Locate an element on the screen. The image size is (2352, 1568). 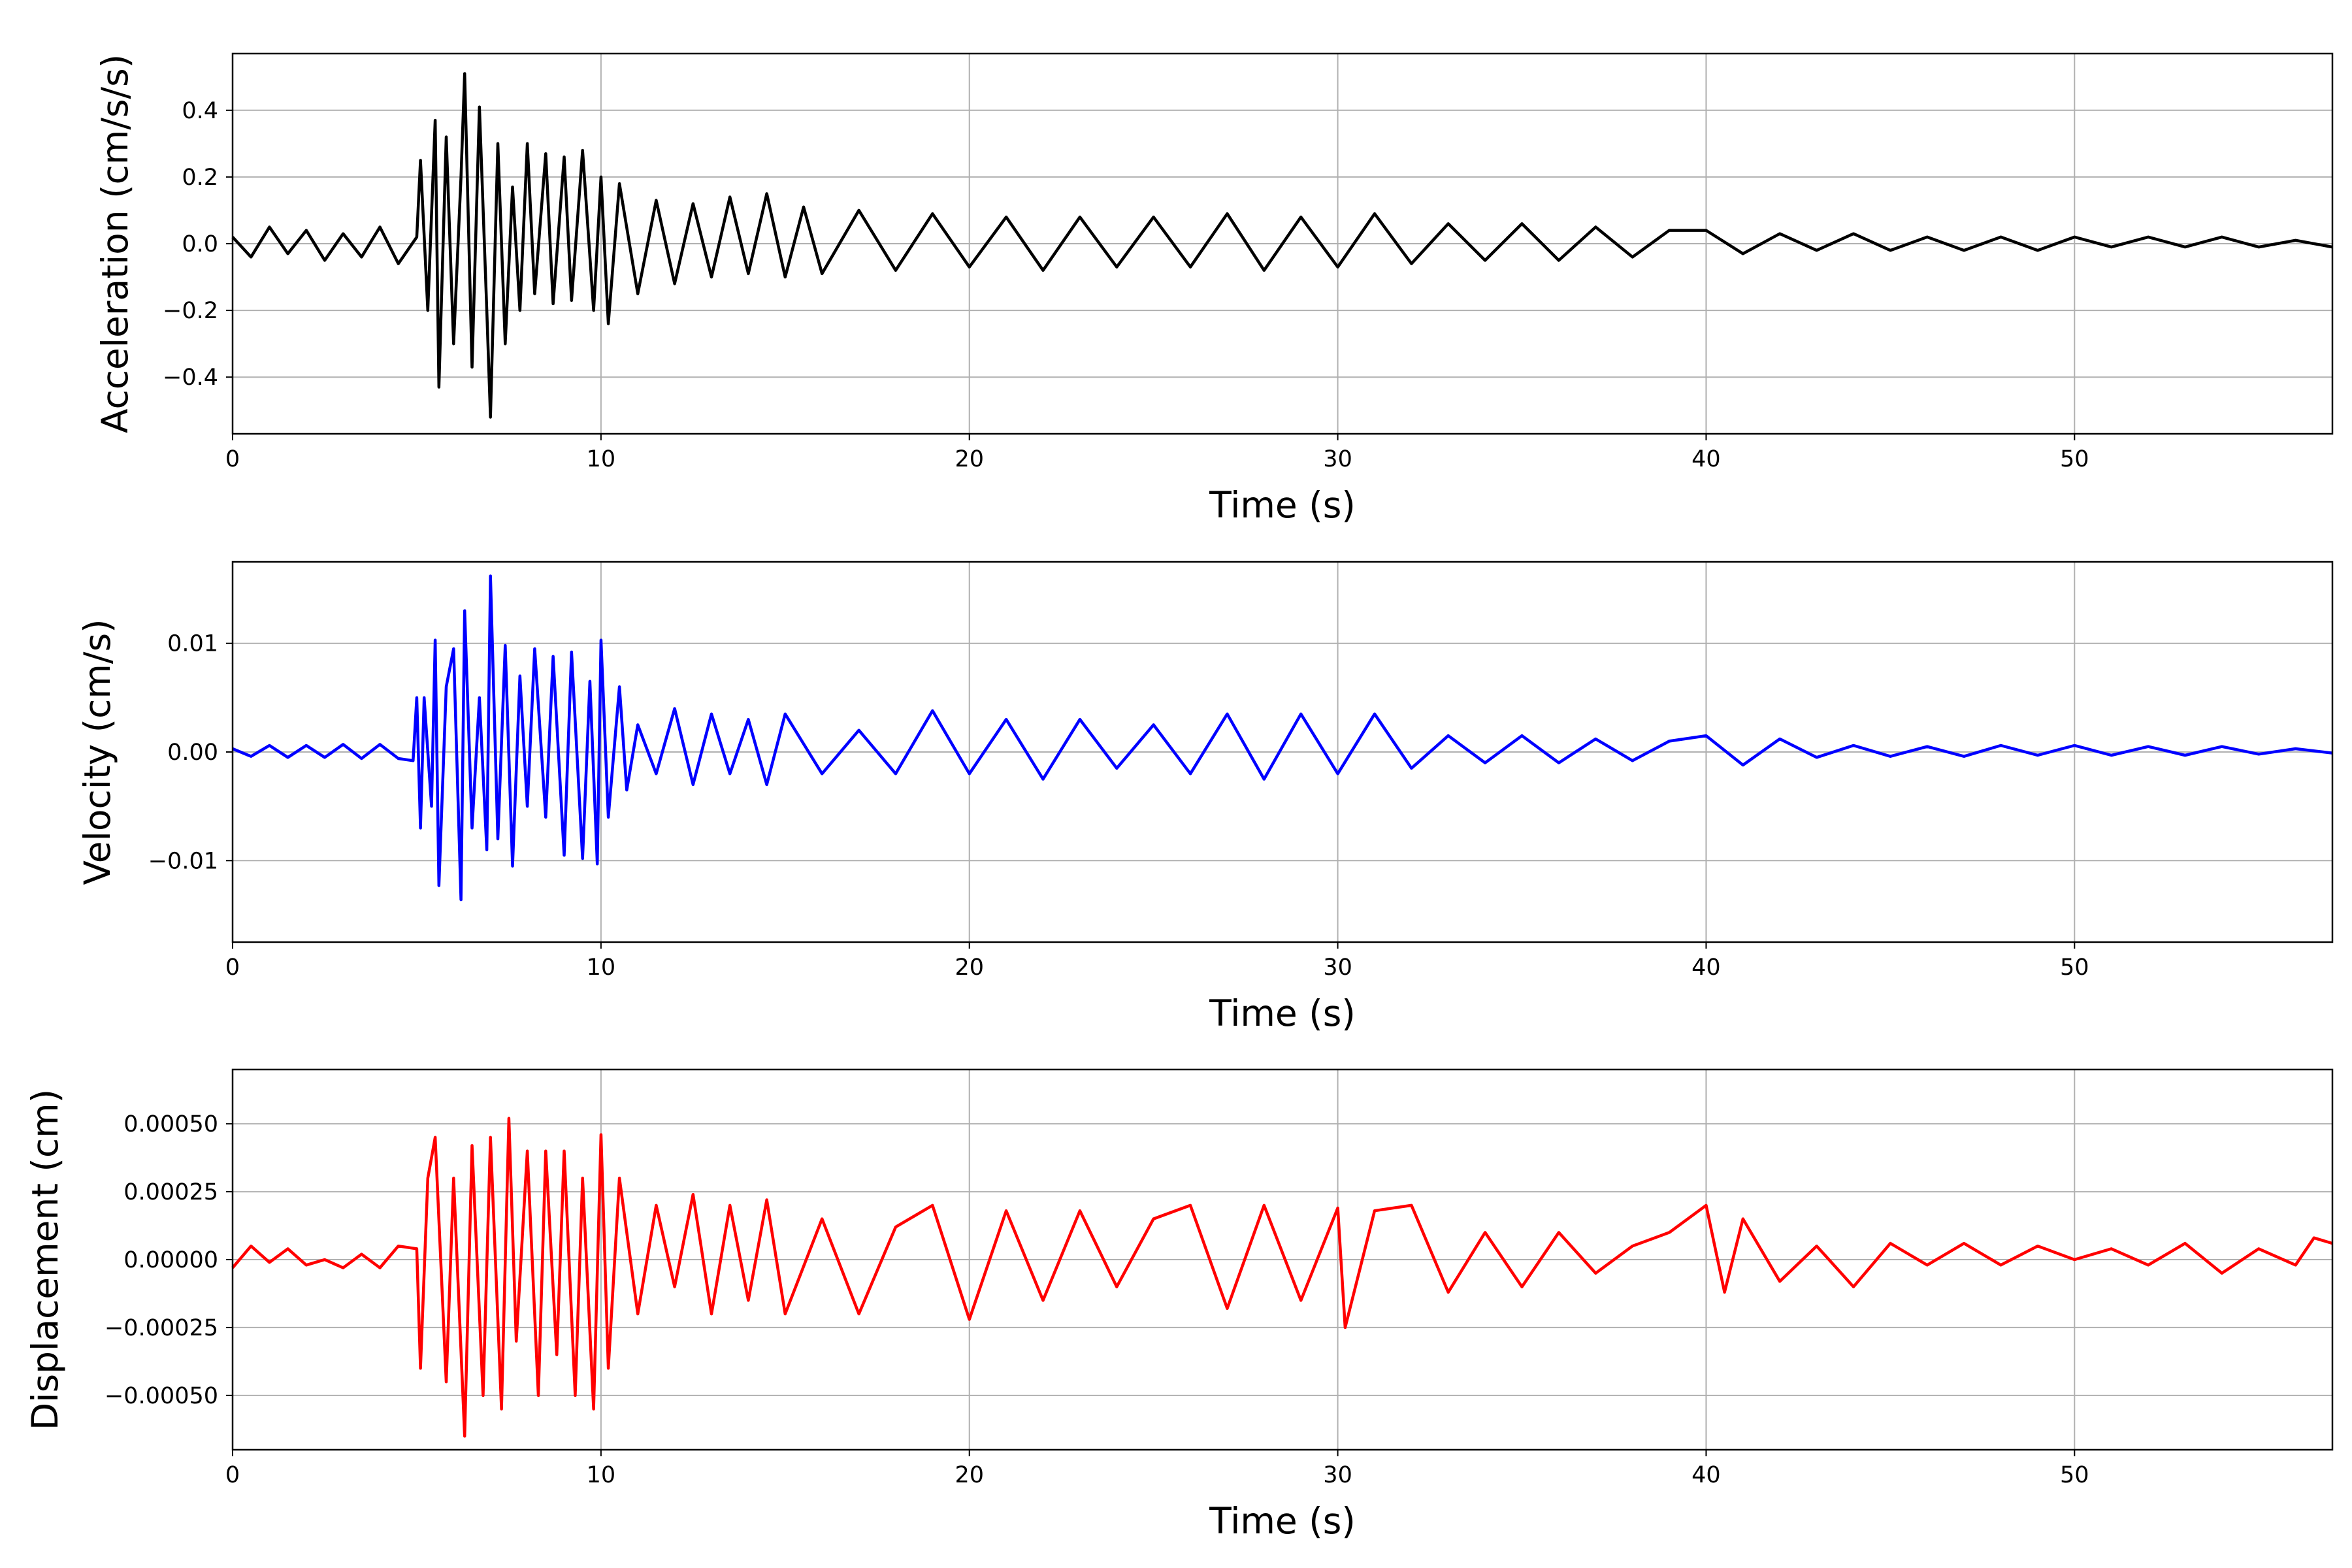
velocity-x-tick-label: 30 is located at coordinates (1337, 968).